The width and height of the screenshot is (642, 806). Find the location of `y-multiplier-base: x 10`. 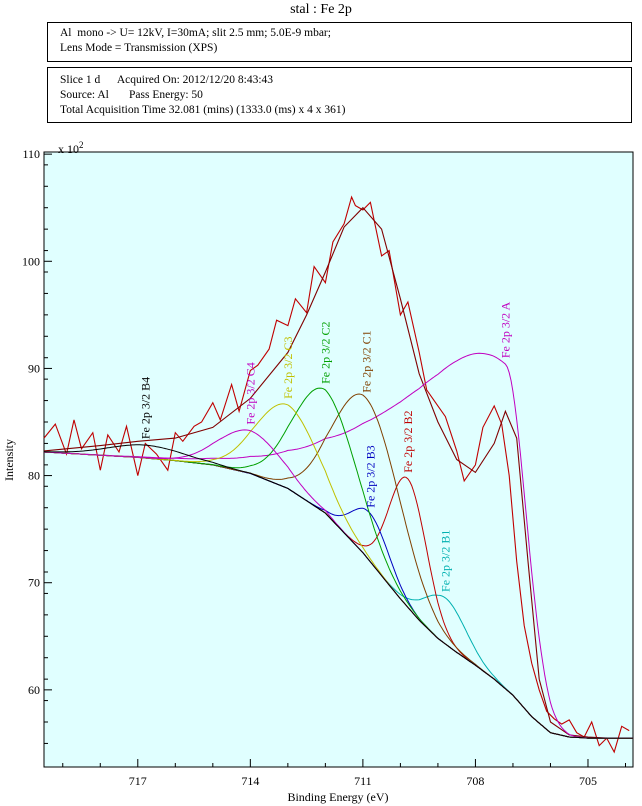

y-multiplier-base: x 10 is located at coordinates (68, 149).